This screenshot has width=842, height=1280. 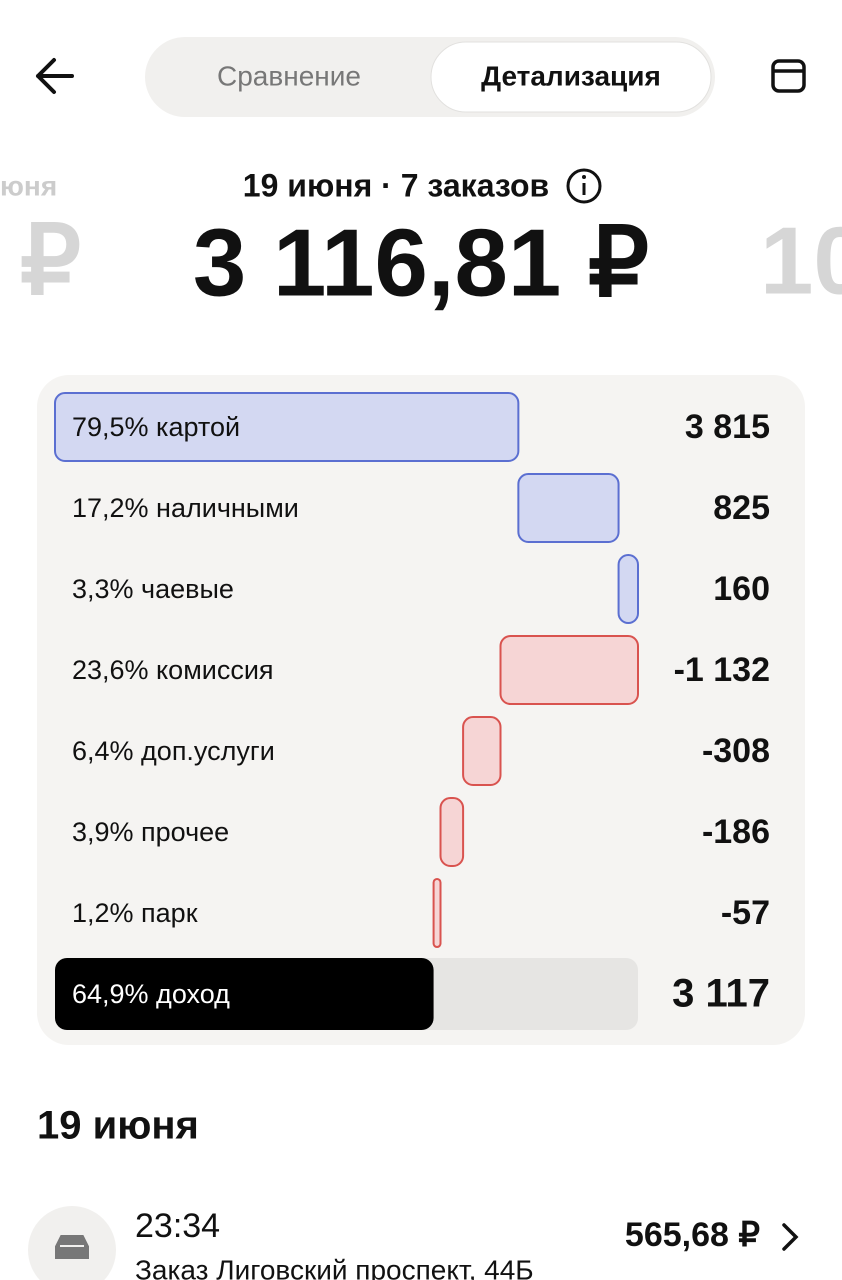 I want to click on total-bar, so click(x=244, y=994).